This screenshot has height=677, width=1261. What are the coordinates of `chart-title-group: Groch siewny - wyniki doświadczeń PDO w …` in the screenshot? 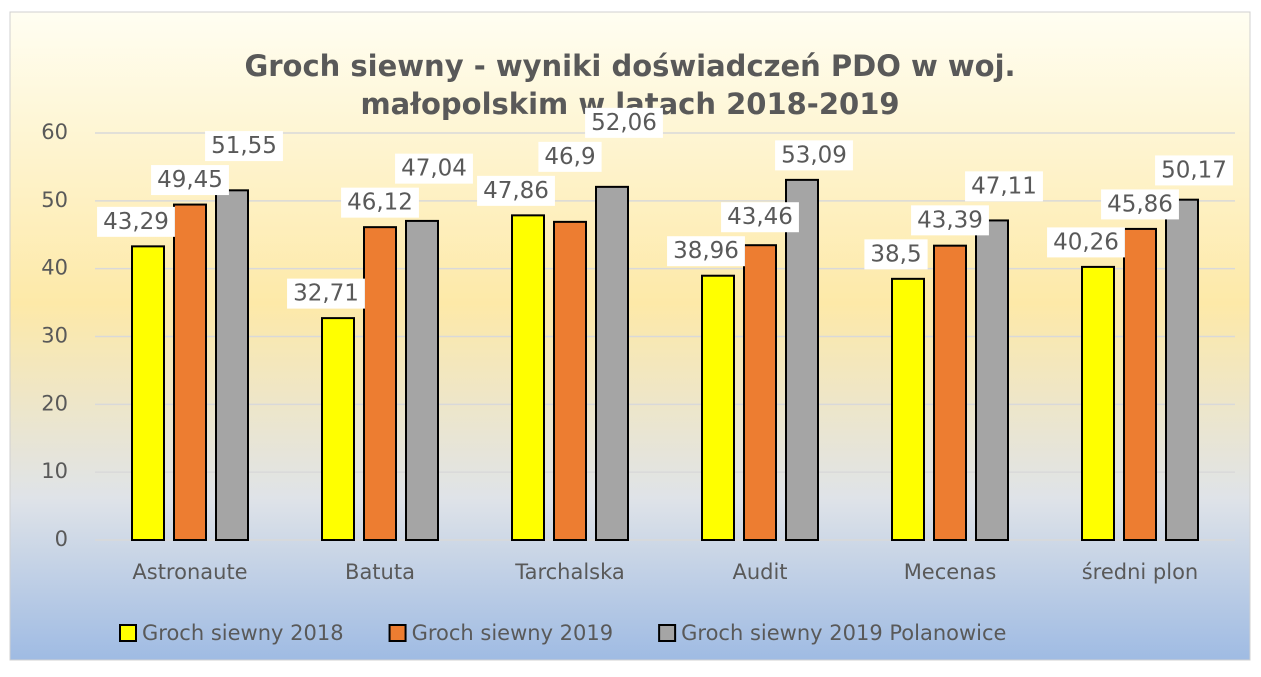 It's located at (629, 85).